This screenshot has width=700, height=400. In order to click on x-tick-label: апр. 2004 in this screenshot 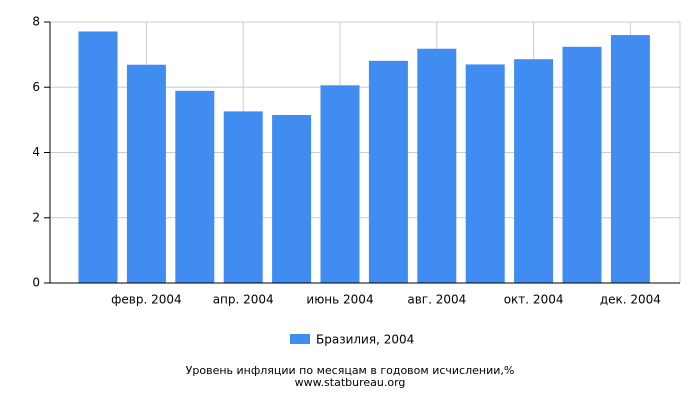, I will do `click(243, 300)`.